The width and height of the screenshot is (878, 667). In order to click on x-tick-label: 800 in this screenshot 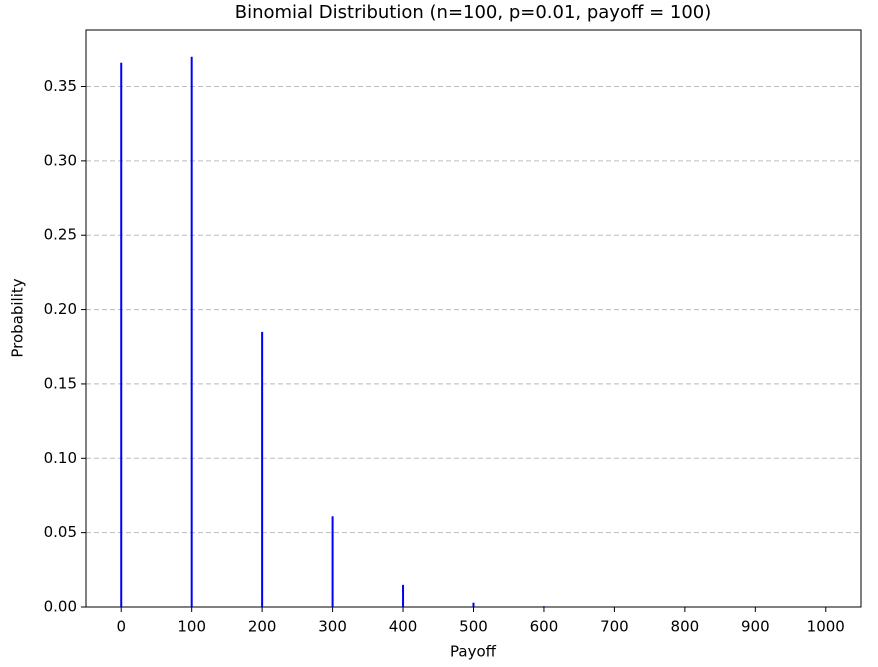, I will do `click(685, 627)`.